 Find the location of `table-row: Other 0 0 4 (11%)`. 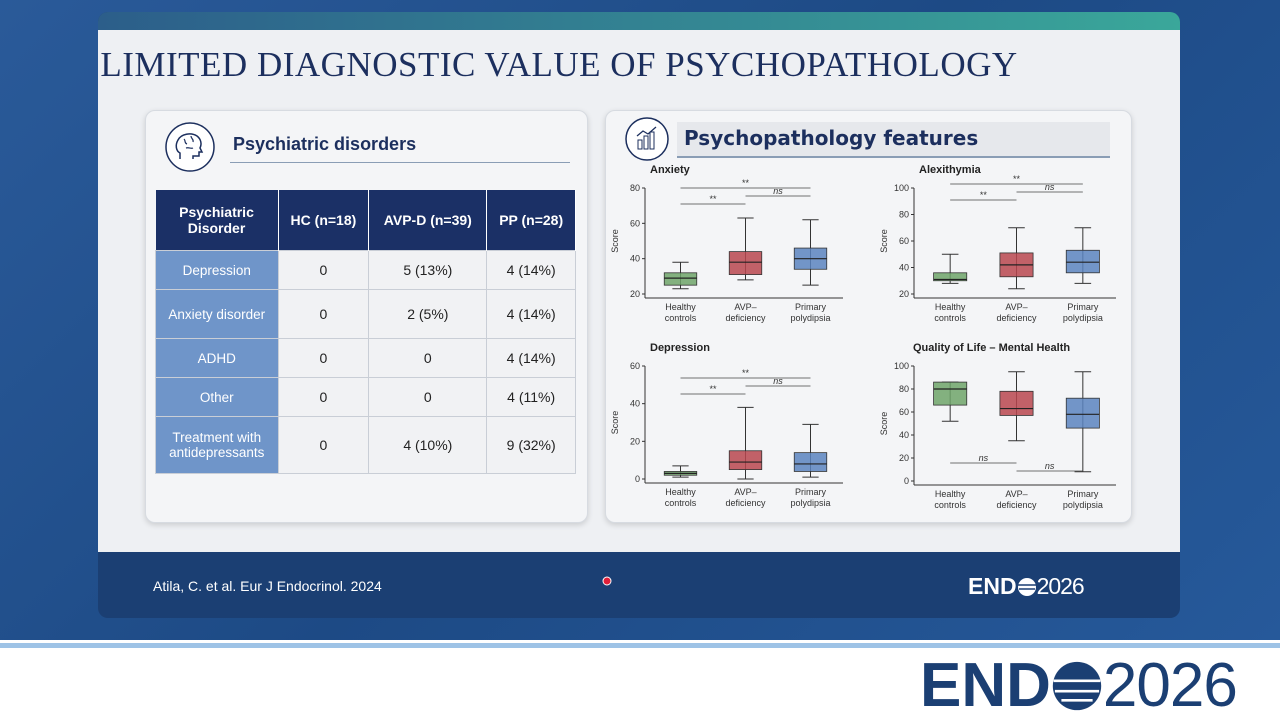

table-row: Other 0 0 4 (11%) is located at coordinates (365, 397).